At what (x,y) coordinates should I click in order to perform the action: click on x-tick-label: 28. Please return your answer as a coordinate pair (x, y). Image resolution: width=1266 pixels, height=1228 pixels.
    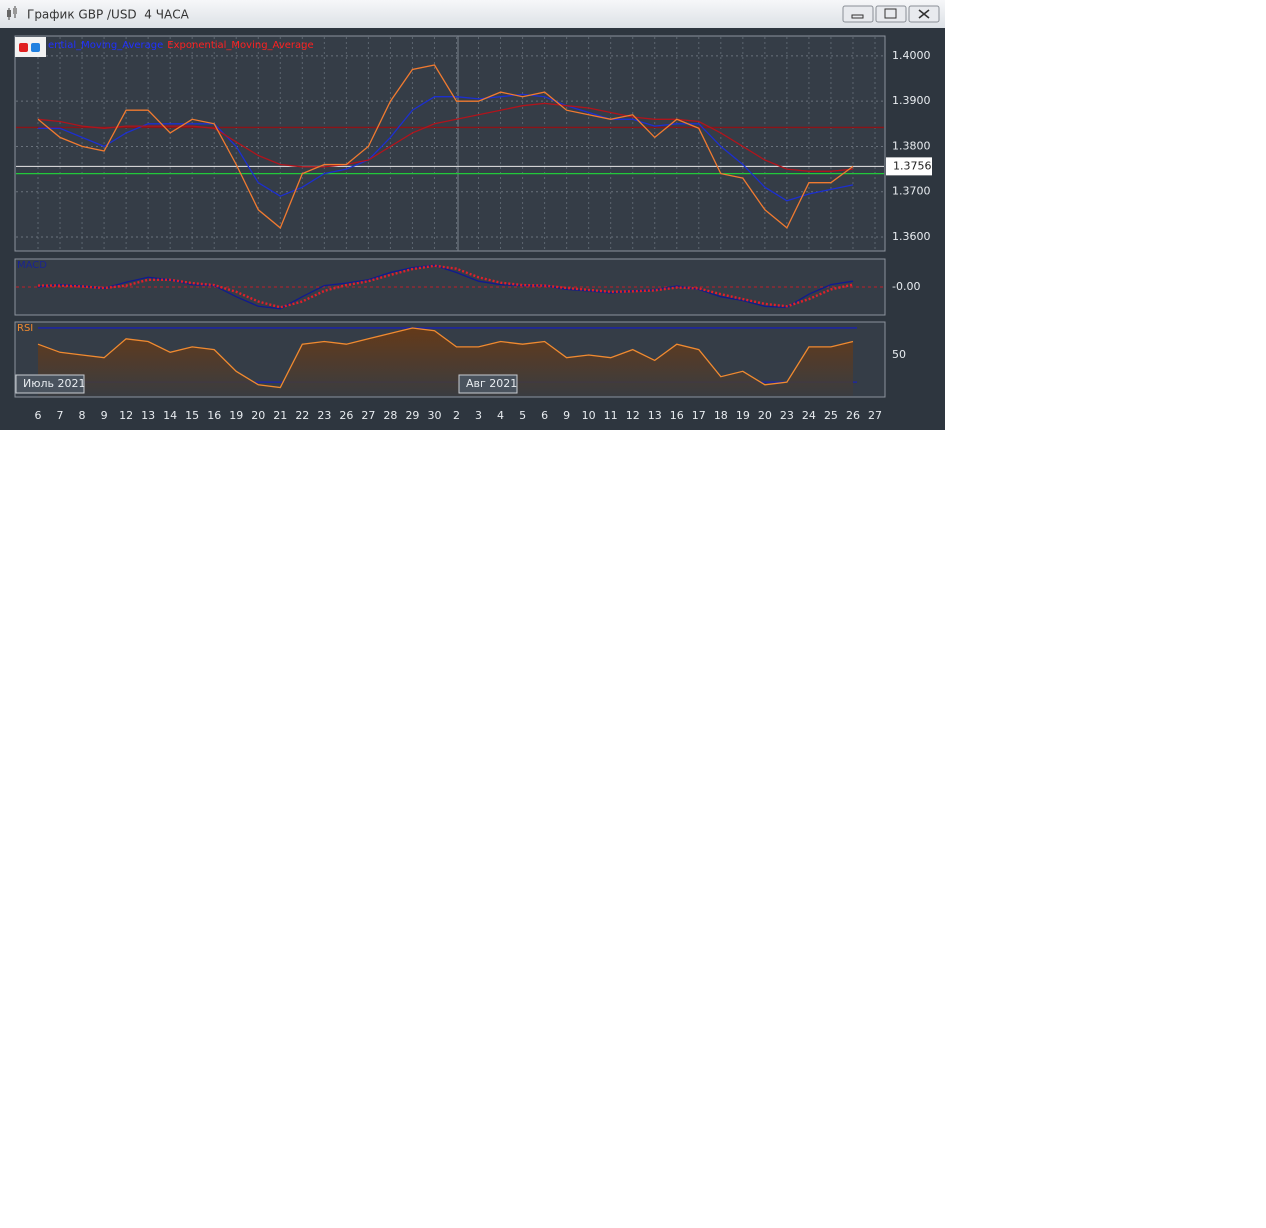
    Looking at the image, I should click on (390, 415).